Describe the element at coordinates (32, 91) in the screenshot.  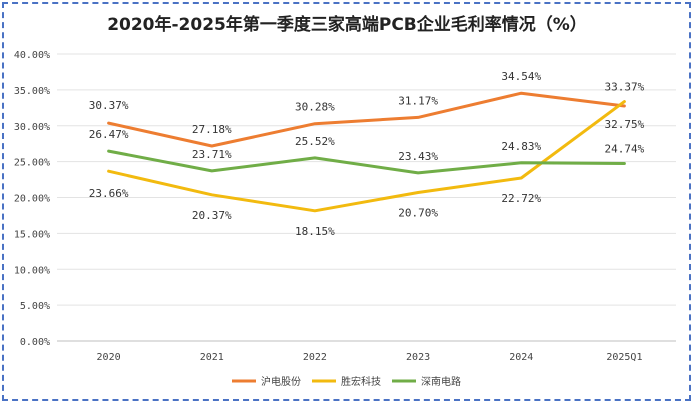
I see `y-tick-label: 35.00%` at that location.